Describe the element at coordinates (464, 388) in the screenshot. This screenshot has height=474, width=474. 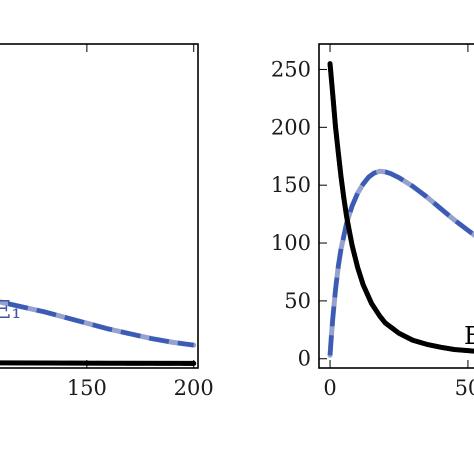
I see `x-tick-label: 50` at that location.